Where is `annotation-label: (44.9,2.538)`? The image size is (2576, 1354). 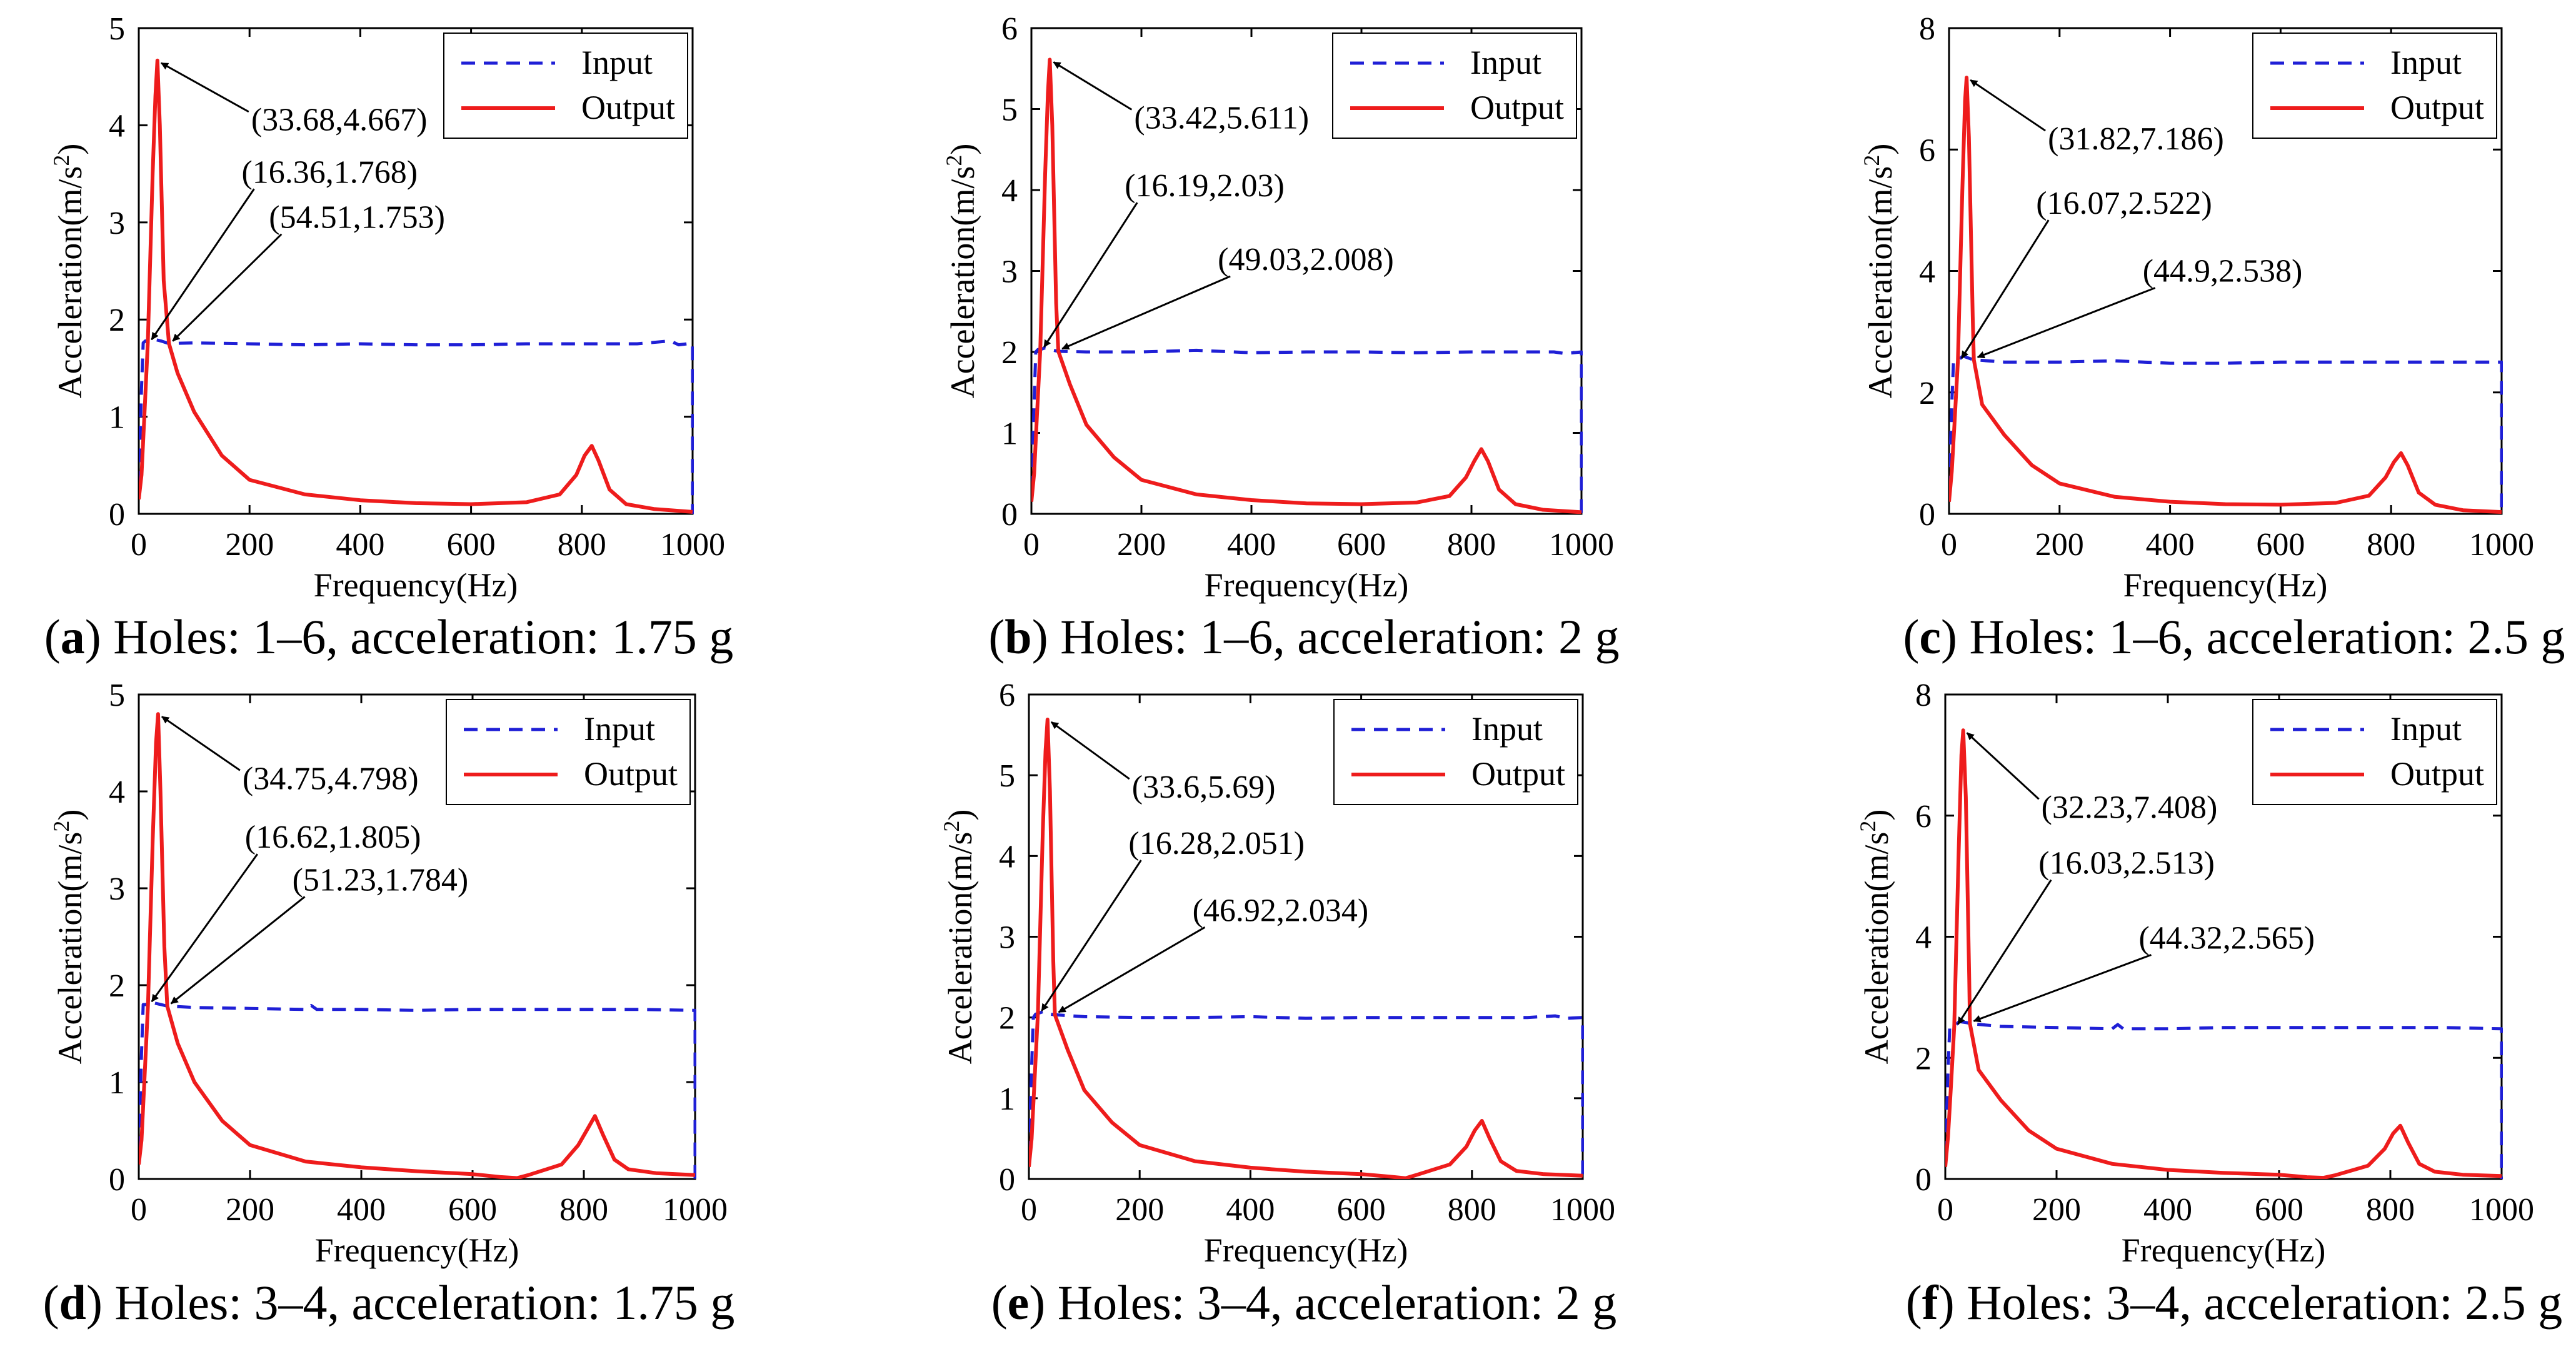 annotation-label: (44.9,2.538) is located at coordinates (2223, 271).